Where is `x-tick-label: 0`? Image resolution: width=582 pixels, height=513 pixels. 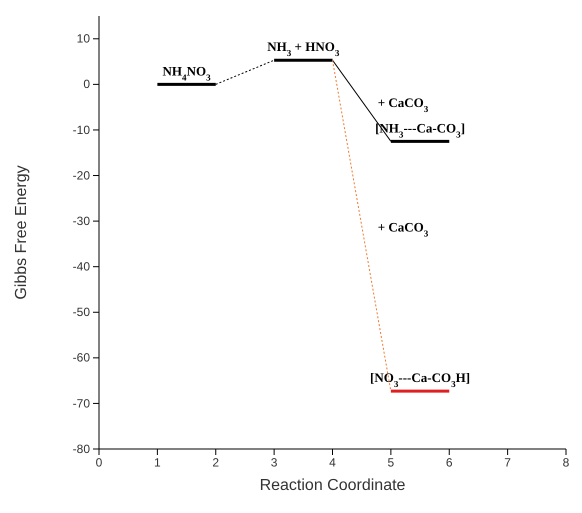
x-tick-label: 0 is located at coordinates (99, 463).